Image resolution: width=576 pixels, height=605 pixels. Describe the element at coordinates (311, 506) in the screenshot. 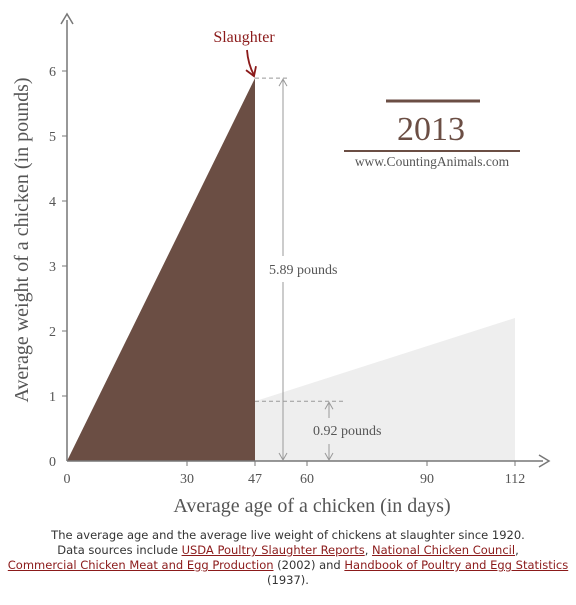

I see `x-axis-label: Average age of a chicken (in days)` at that location.